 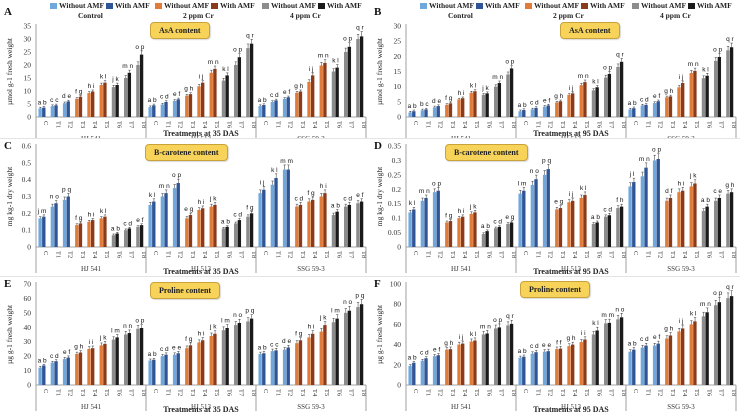 What do you see at coordinates (139, 47) in the screenshot?
I see `significance-label: o p` at bounding box center [139, 47].